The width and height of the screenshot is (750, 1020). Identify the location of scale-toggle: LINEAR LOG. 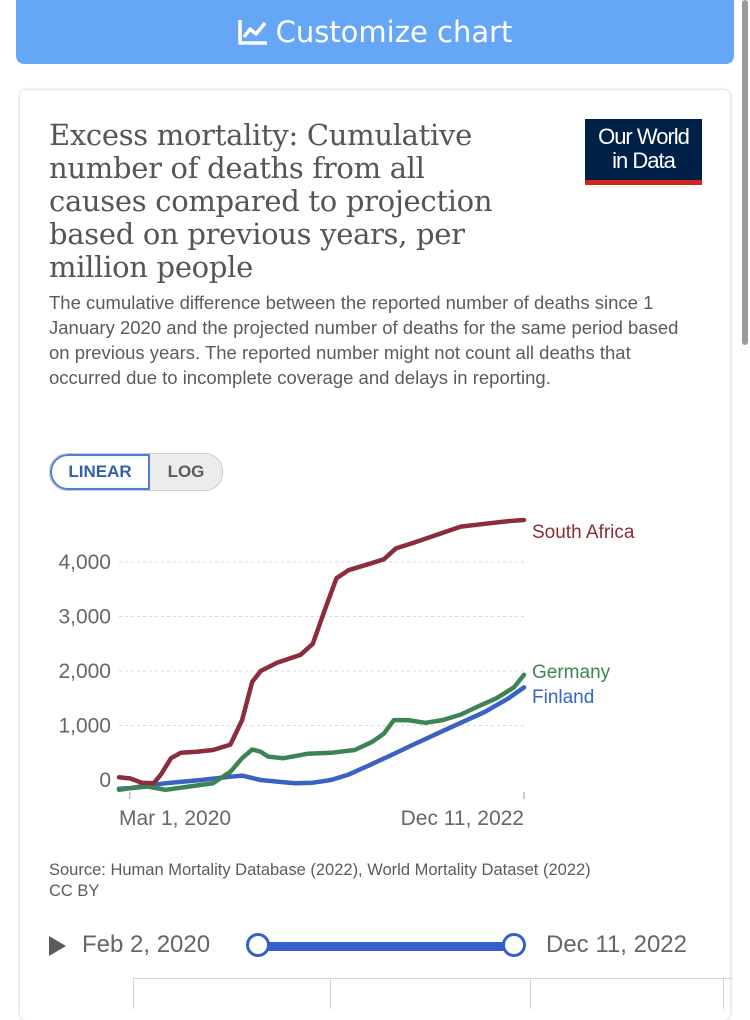
(136, 472).